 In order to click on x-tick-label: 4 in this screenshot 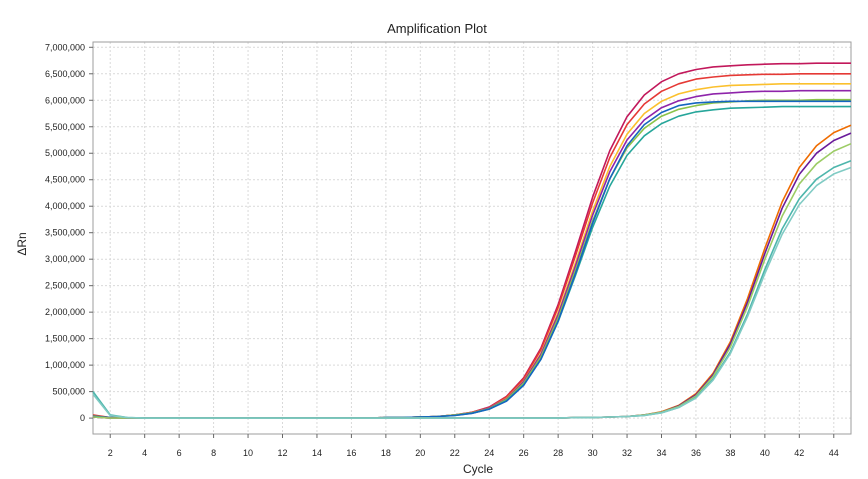, I will do `click(144, 453)`.